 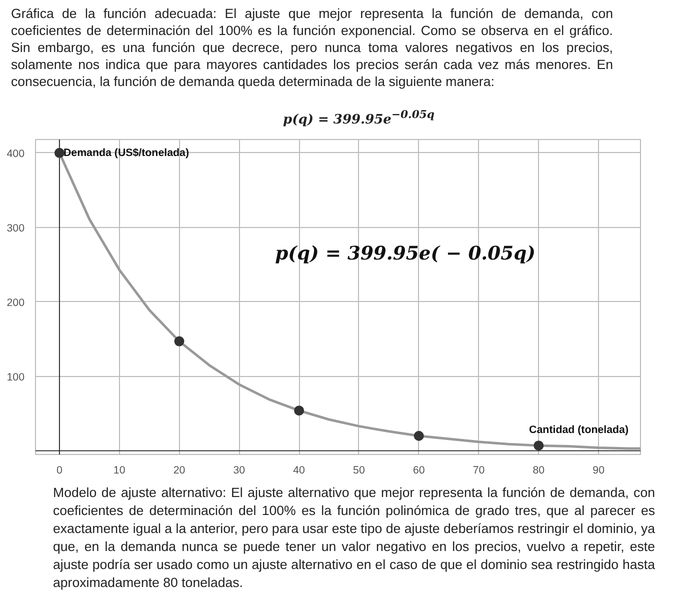 I want to click on chart-title: Gráfica de la función adecuada: El ajuste que mejor representa la función de demanda, con coeficientes de determinación del 100% es la función exponencial. Como se observa en el gráfico. Sin embargo, es una función que decrece, pero nunca toma valores negativos en los precios, solamente nos indica que para mayores cantidades los precios serán cada vez más menores. En consecuencia, la función de demanda queda determinada de la siguiente manera:, so click(x=312, y=47).